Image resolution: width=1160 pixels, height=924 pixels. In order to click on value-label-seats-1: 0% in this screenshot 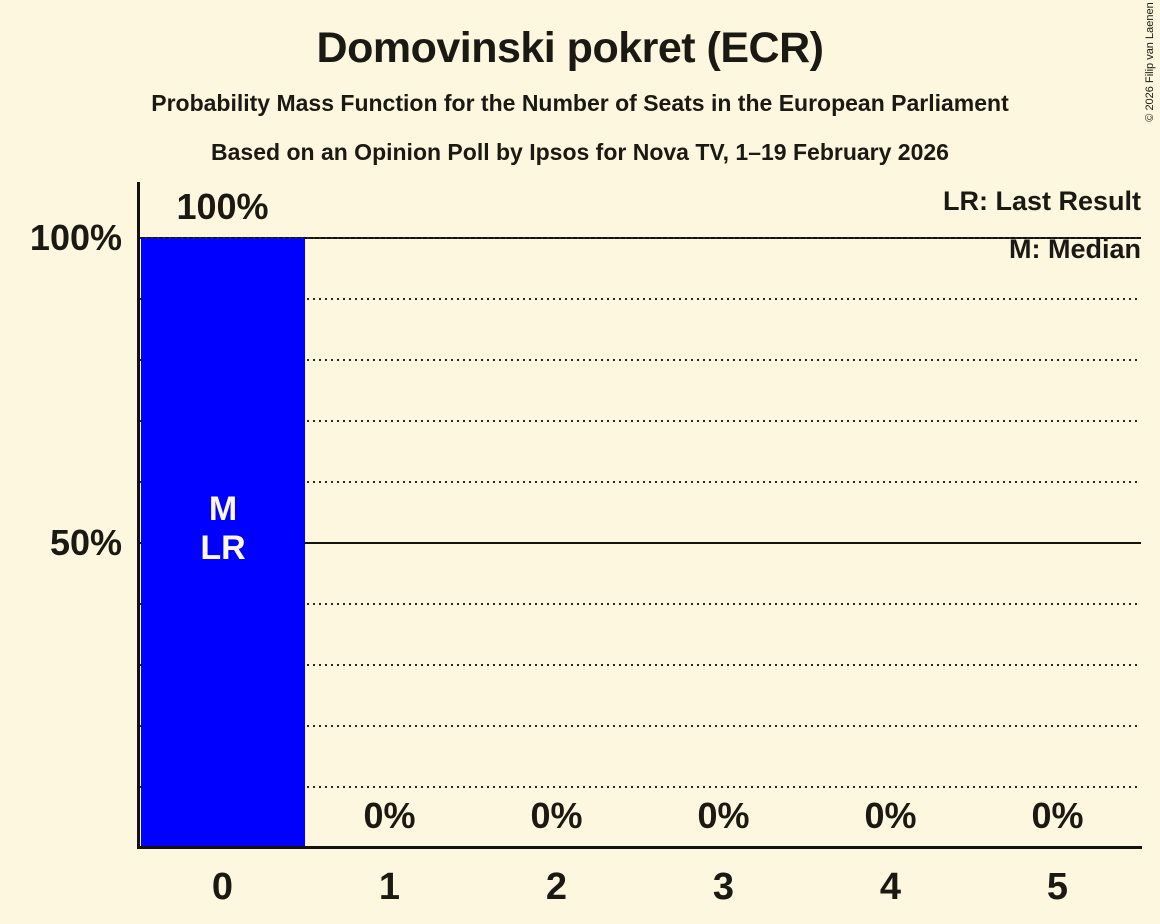, I will do `click(389, 815)`.